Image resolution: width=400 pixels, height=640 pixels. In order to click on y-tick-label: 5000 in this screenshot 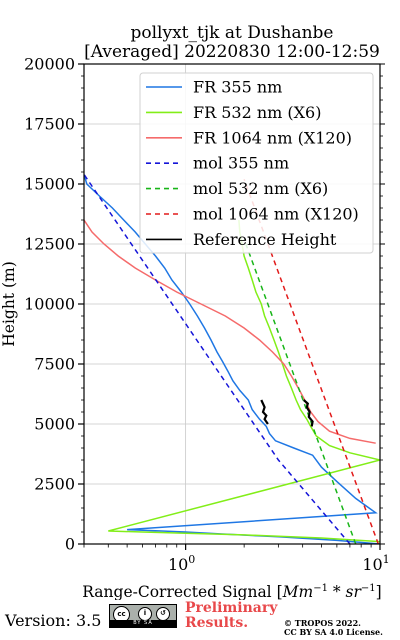, I will do `click(54, 424)`.